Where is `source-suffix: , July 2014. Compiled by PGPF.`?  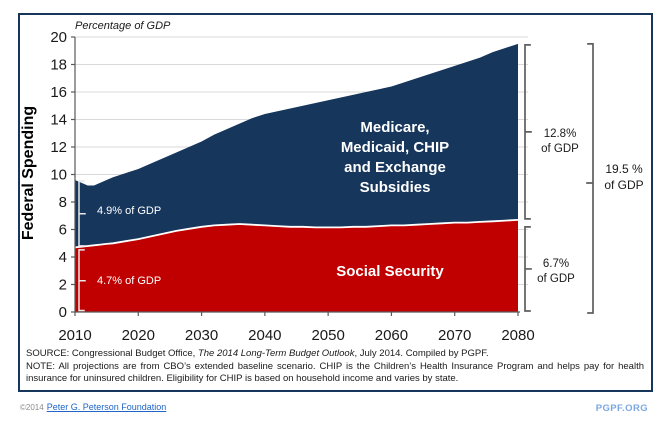
source-suffix: , July 2014. Compiled by PGPF. is located at coordinates (421, 353).